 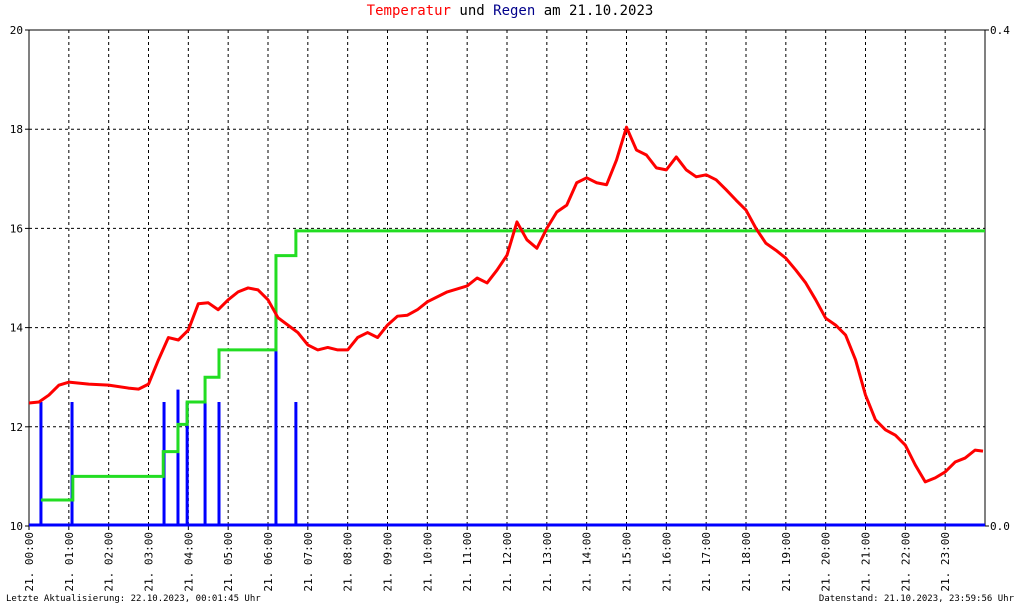 I want to click on title-rain: Regen, so click(x=514, y=11).